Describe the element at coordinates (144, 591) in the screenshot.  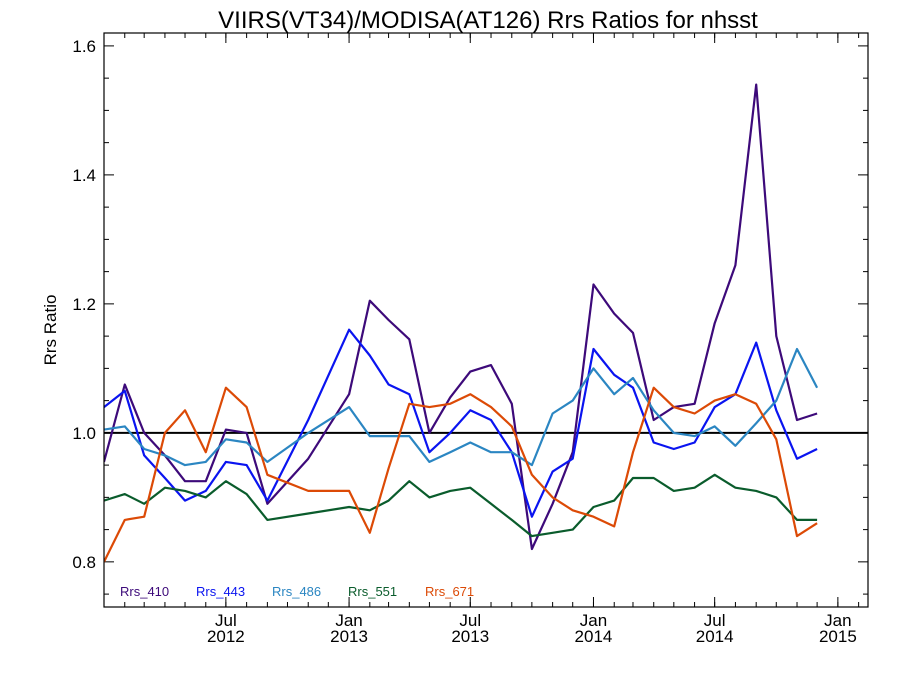
I see `legend-entry-rrs_410: Rrs_410` at that location.